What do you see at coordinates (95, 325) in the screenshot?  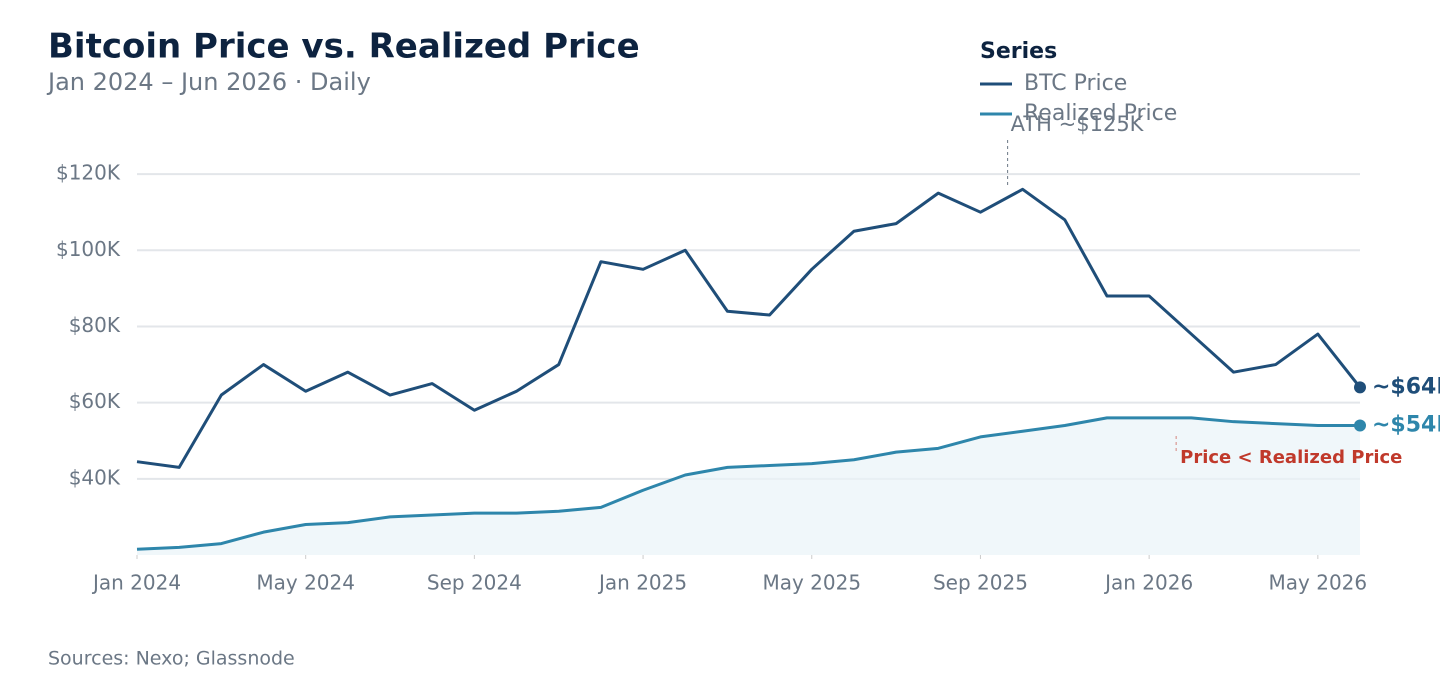 I see `y-tick-label: $80K` at bounding box center [95, 325].